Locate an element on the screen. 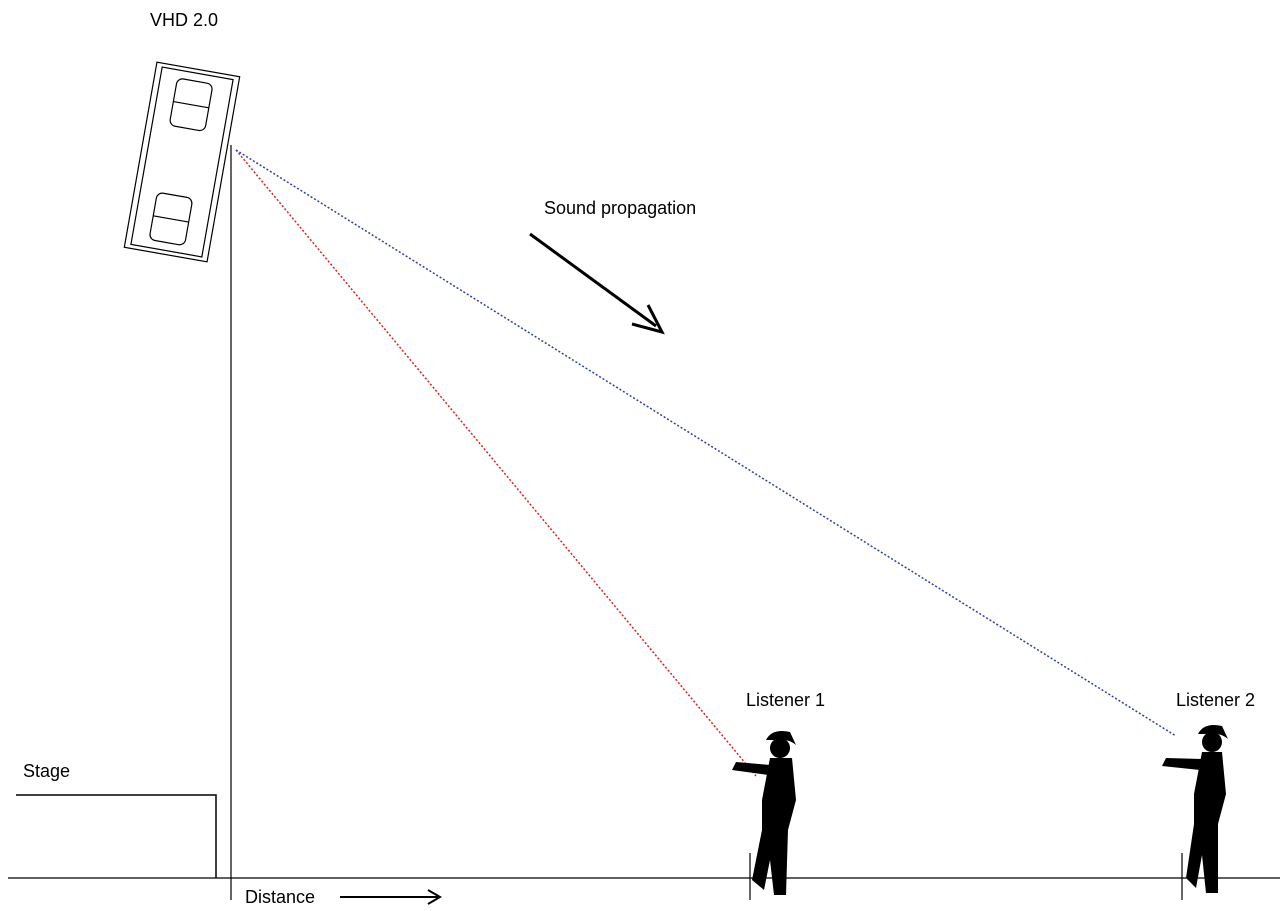 The width and height of the screenshot is (1280, 911). listener-1-label: Listener 1 is located at coordinates (785, 700).